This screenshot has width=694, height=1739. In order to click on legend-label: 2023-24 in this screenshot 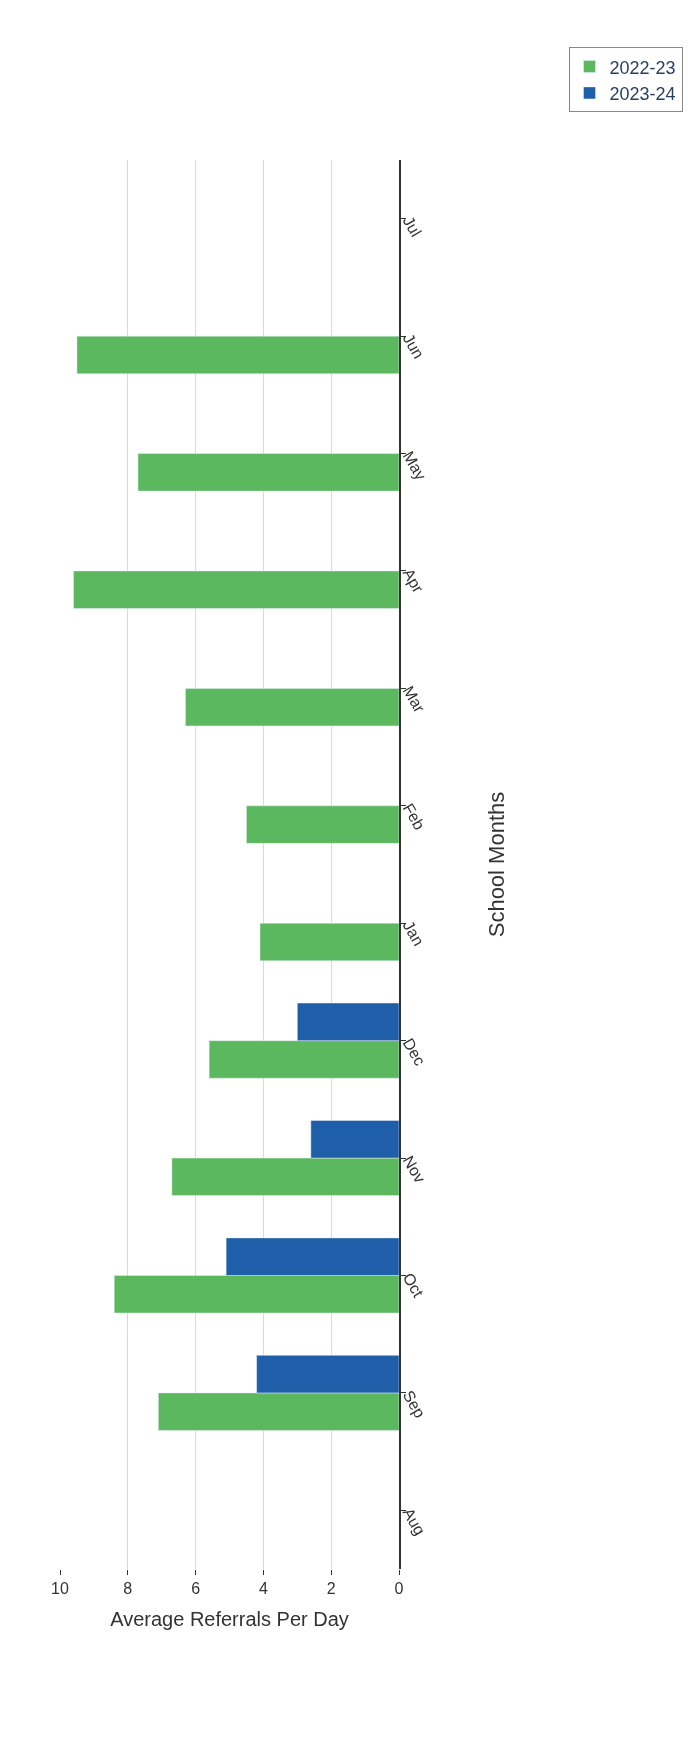, I will do `click(642, 93)`.